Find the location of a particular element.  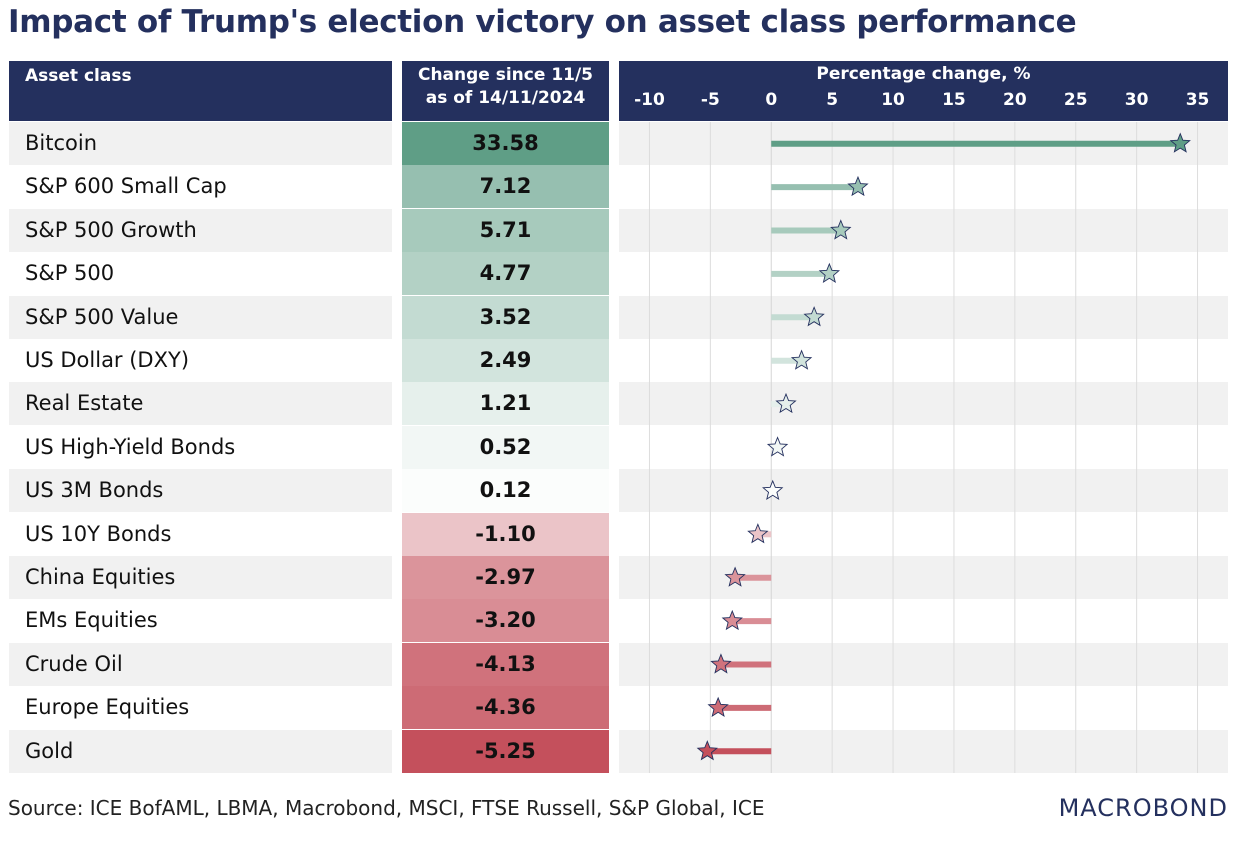

table-row: US 10Y Bonds -1.10 is located at coordinates (618, 534).